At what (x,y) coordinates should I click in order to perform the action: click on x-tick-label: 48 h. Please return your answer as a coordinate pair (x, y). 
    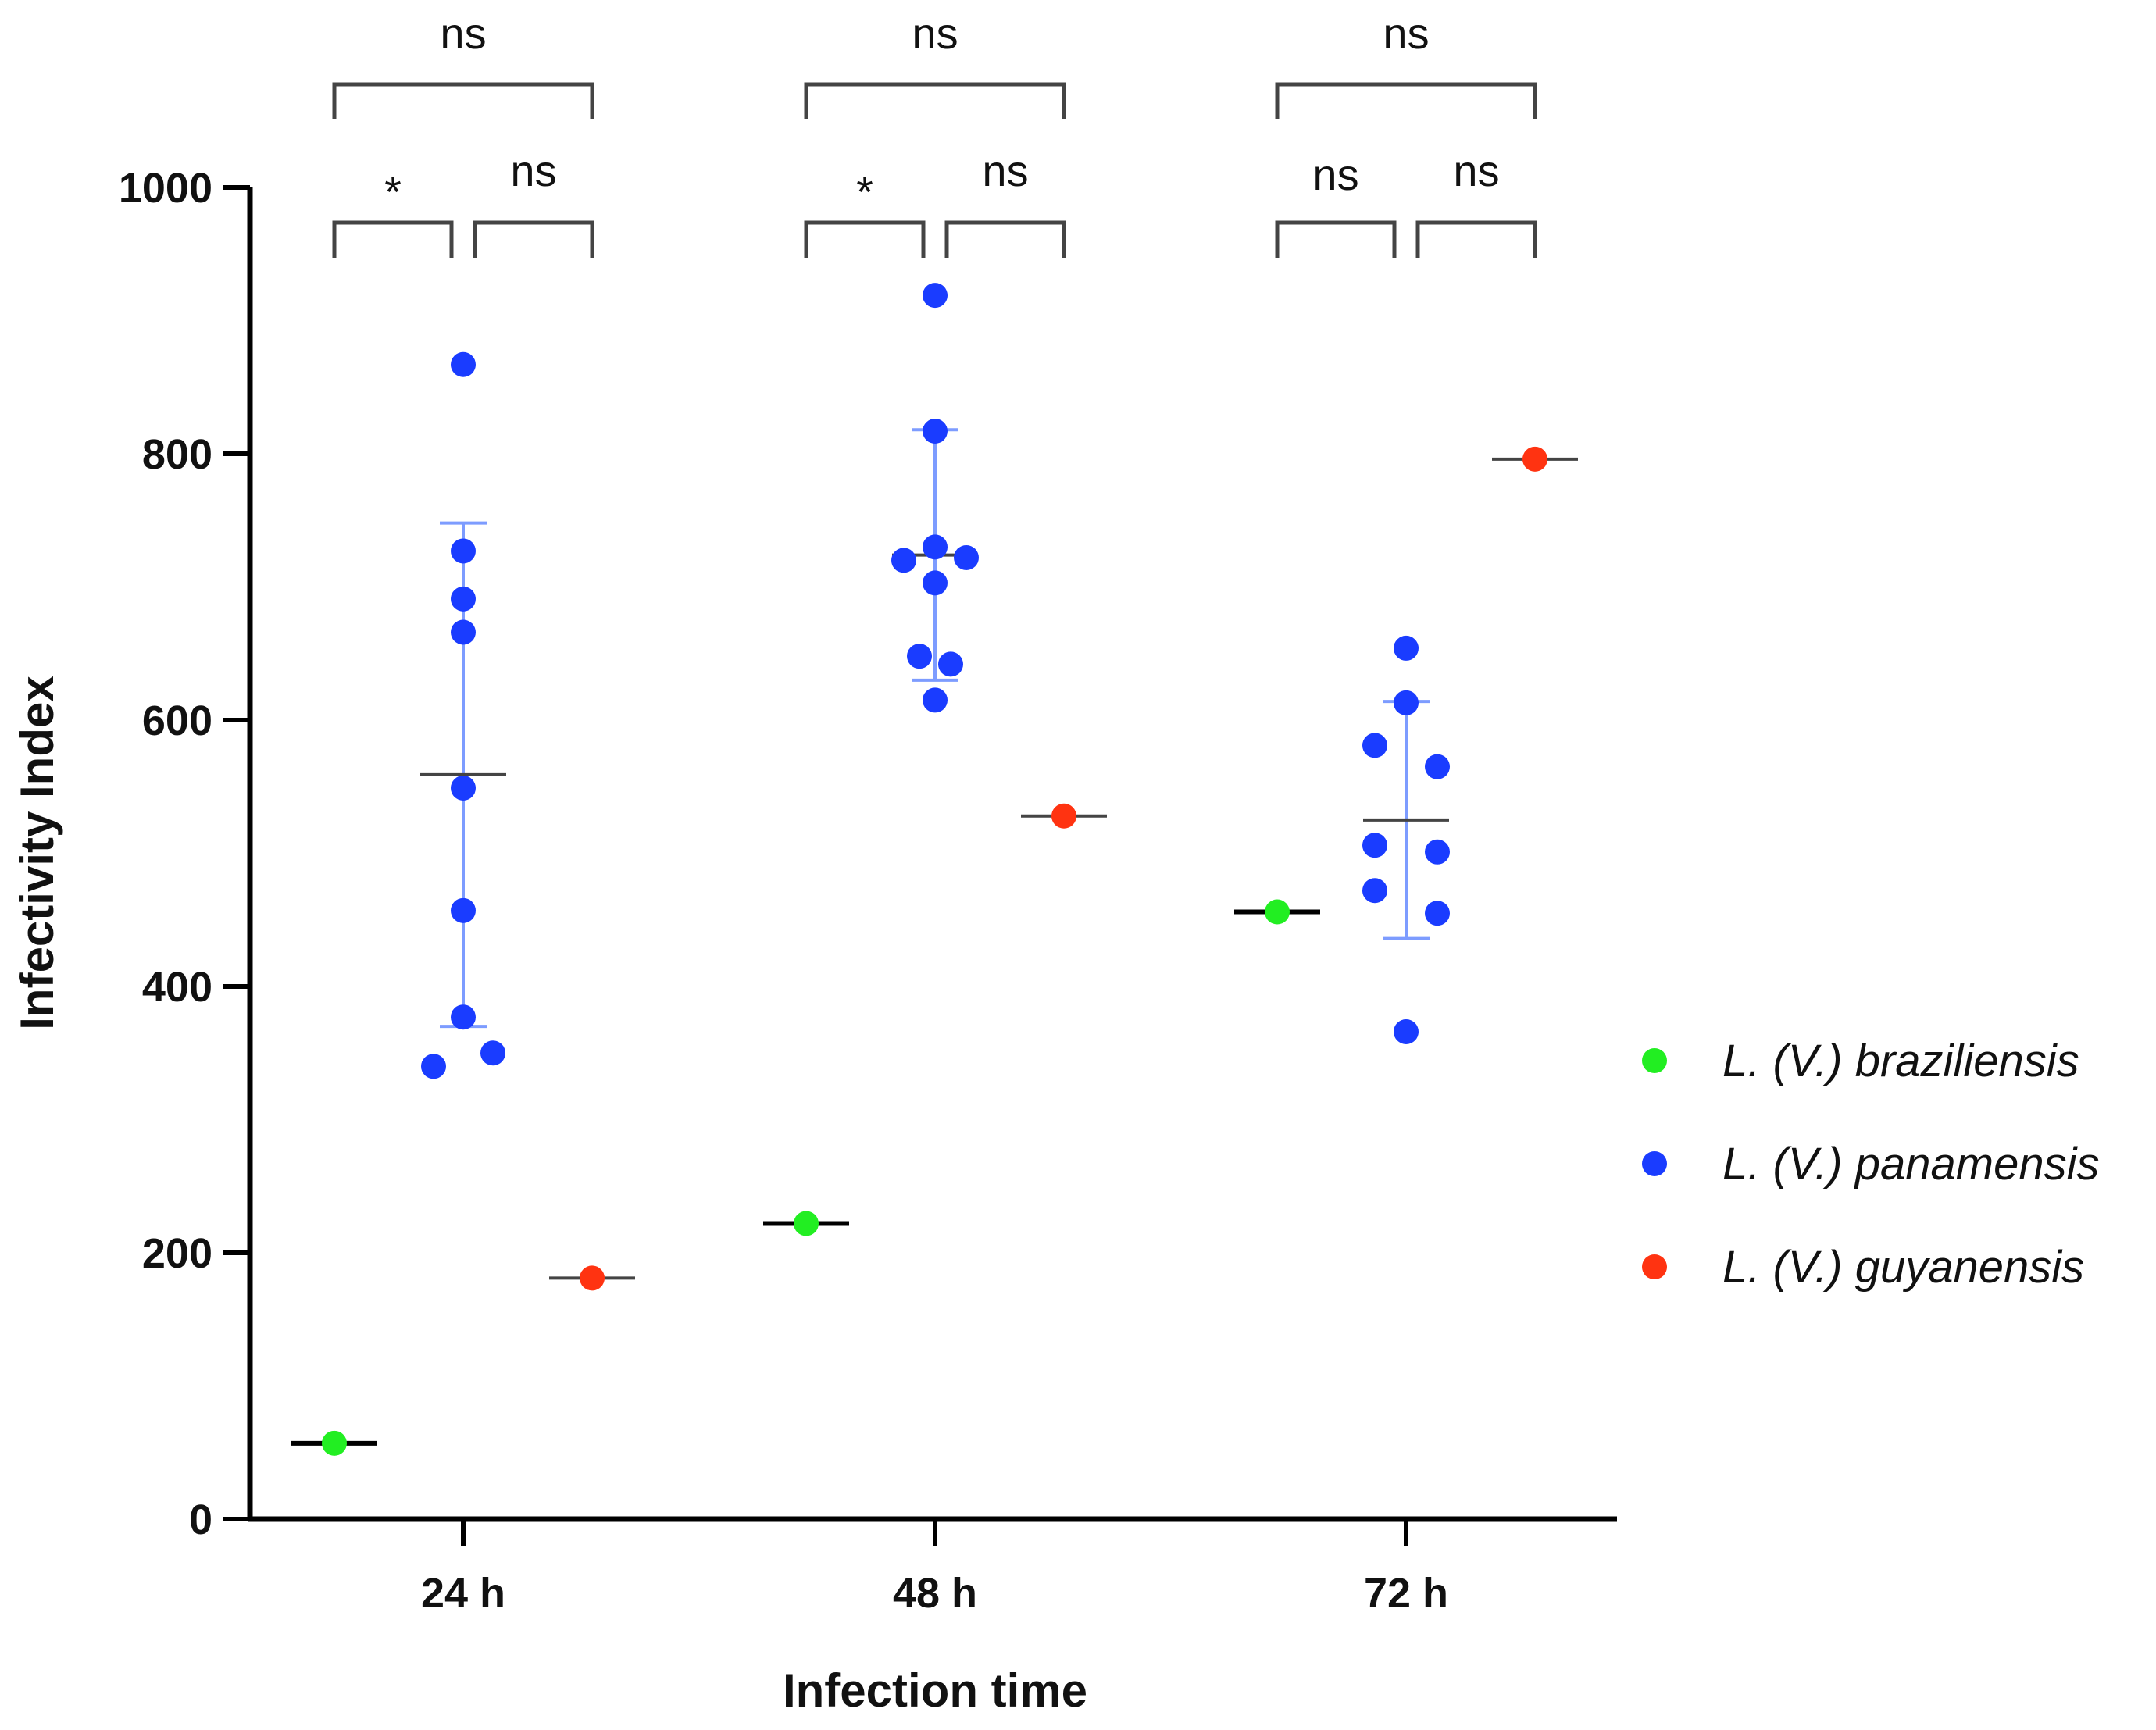
    Looking at the image, I should click on (935, 1593).